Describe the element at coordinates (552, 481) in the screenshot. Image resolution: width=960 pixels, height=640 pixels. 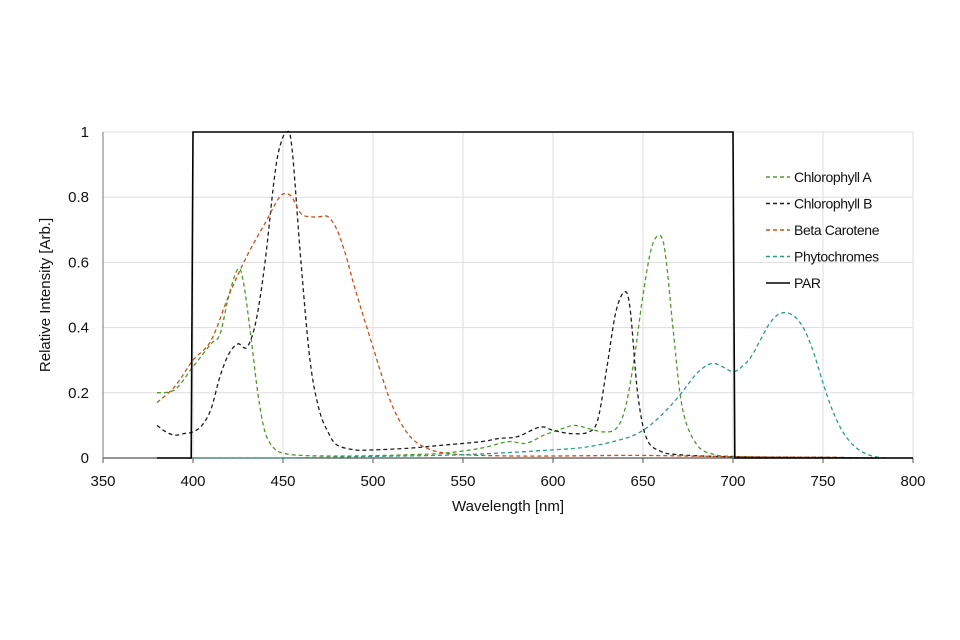
I see `x-tick-label: 600` at that location.